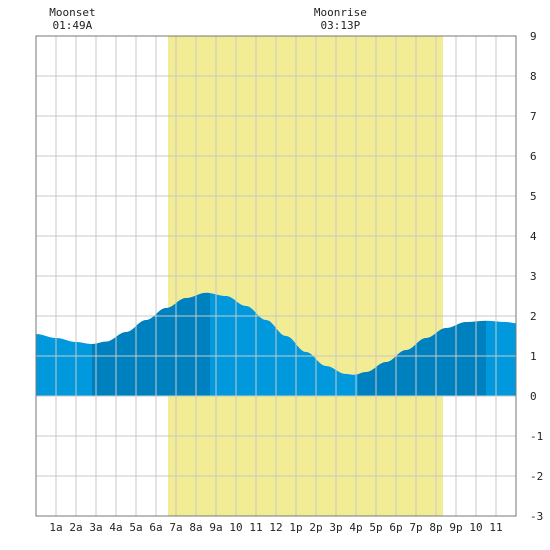 This screenshot has width=550, height=550. What do you see at coordinates (455, 527) in the screenshot?
I see `x-tick-label: 9p` at bounding box center [455, 527].